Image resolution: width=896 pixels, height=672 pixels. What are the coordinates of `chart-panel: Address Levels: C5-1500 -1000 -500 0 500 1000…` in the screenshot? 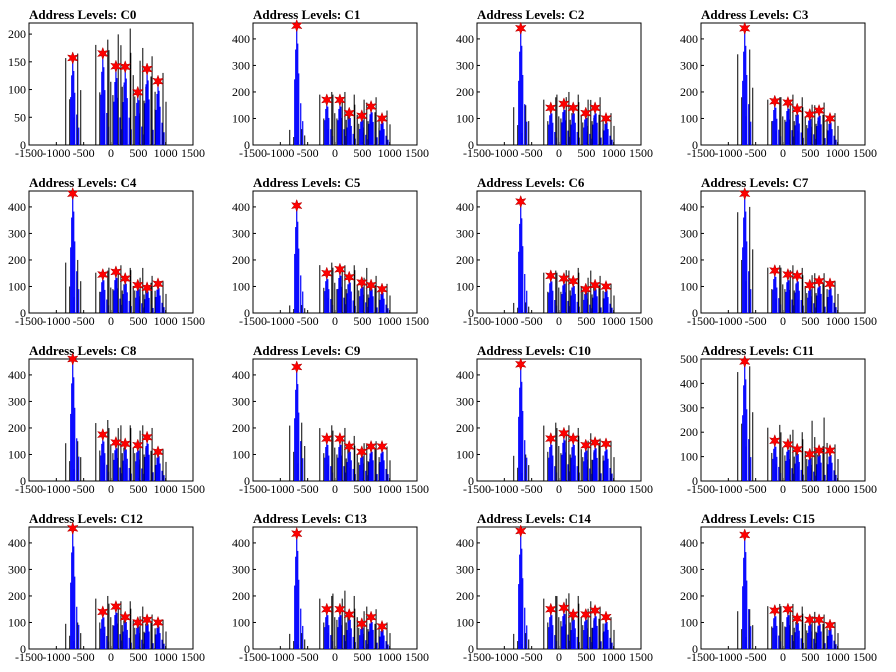 It's located at (330, 251).